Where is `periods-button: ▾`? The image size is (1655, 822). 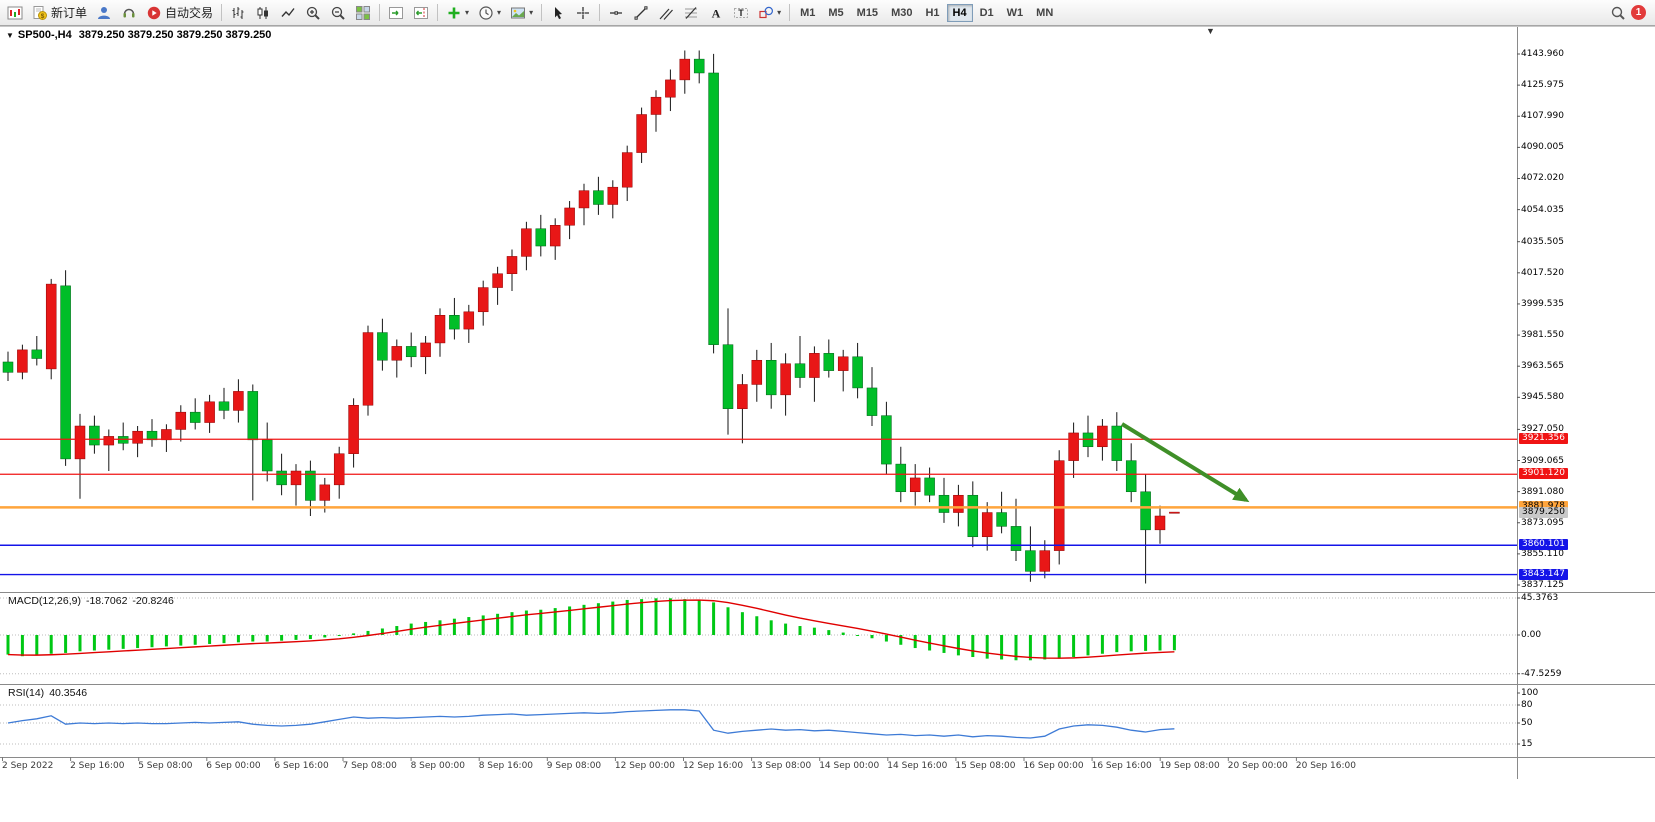 periods-button: ▾ is located at coordinates (489, 12).